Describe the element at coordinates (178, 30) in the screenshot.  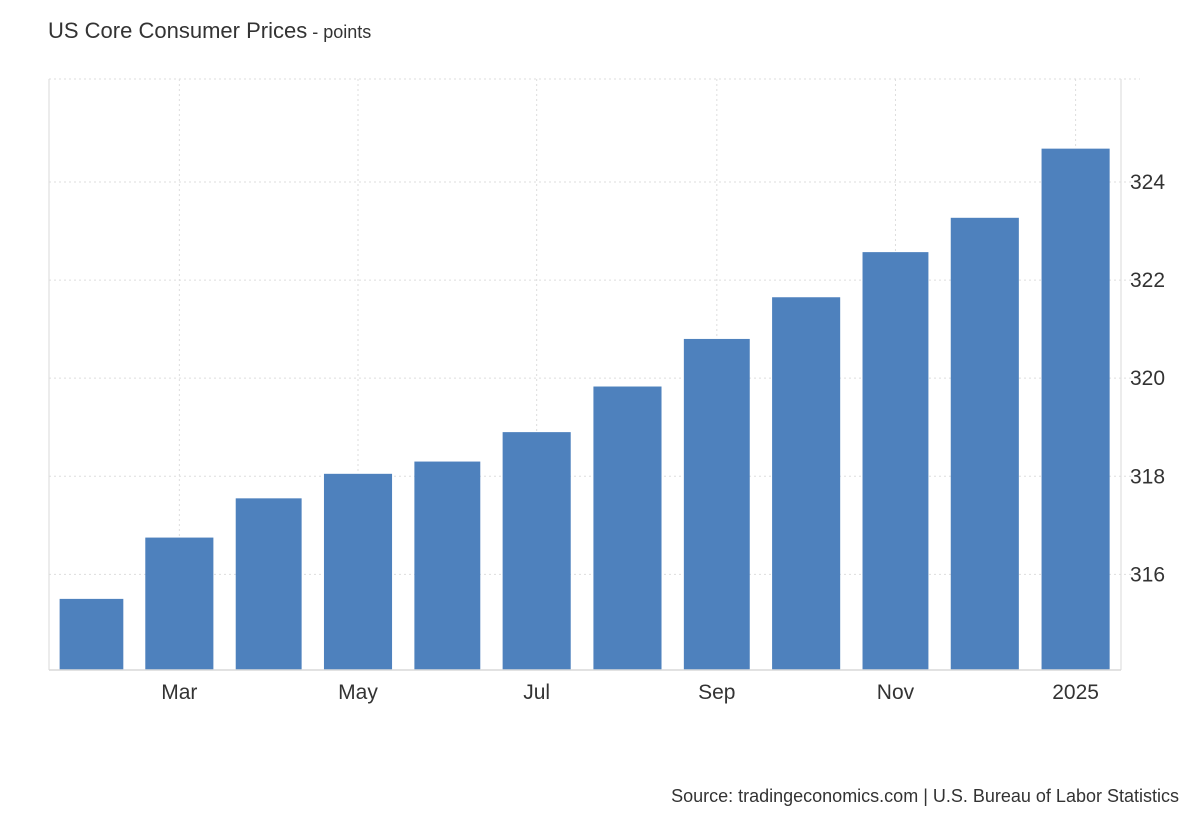
I see `chart-title: US Core Consumer Prices` at that location.